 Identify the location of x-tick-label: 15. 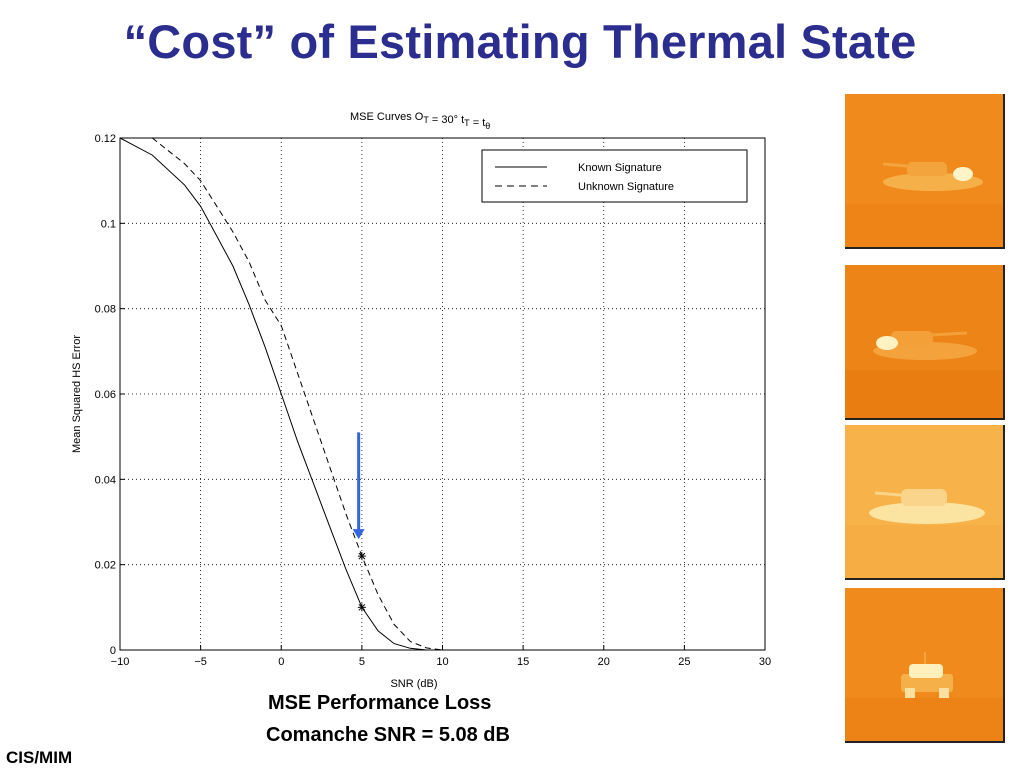
(523, 662).